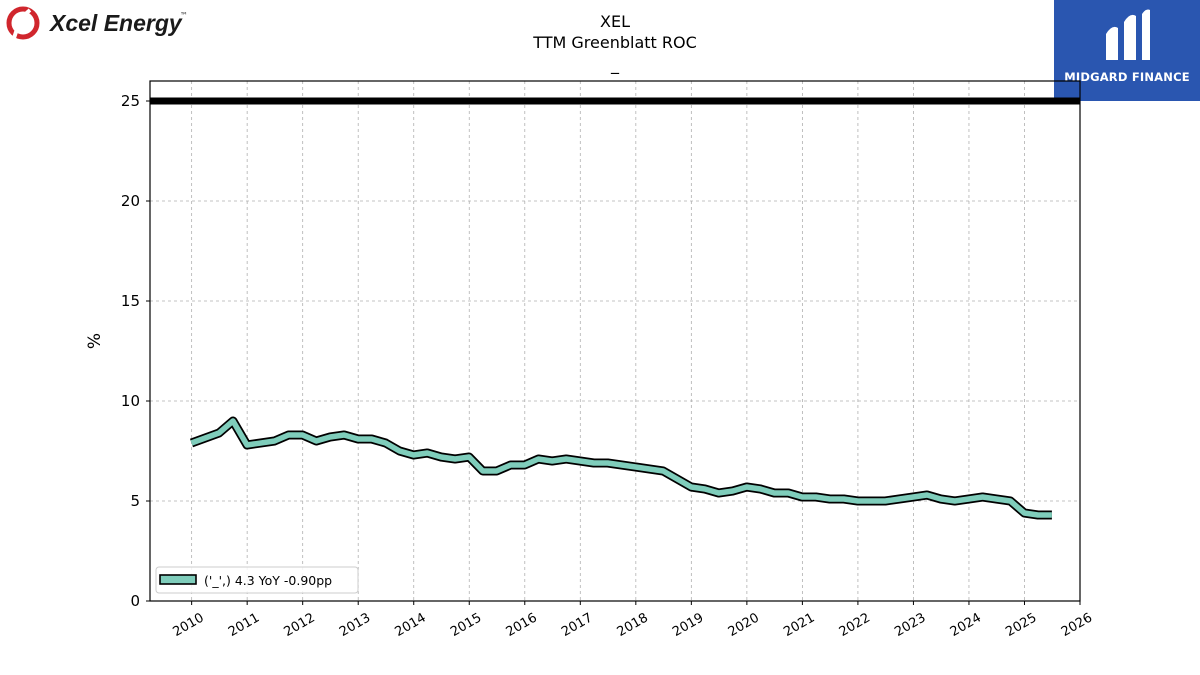  Describe the element at coordinates (855, 625) in the screenshot. I see `x-tick-label: 2022` at that location.